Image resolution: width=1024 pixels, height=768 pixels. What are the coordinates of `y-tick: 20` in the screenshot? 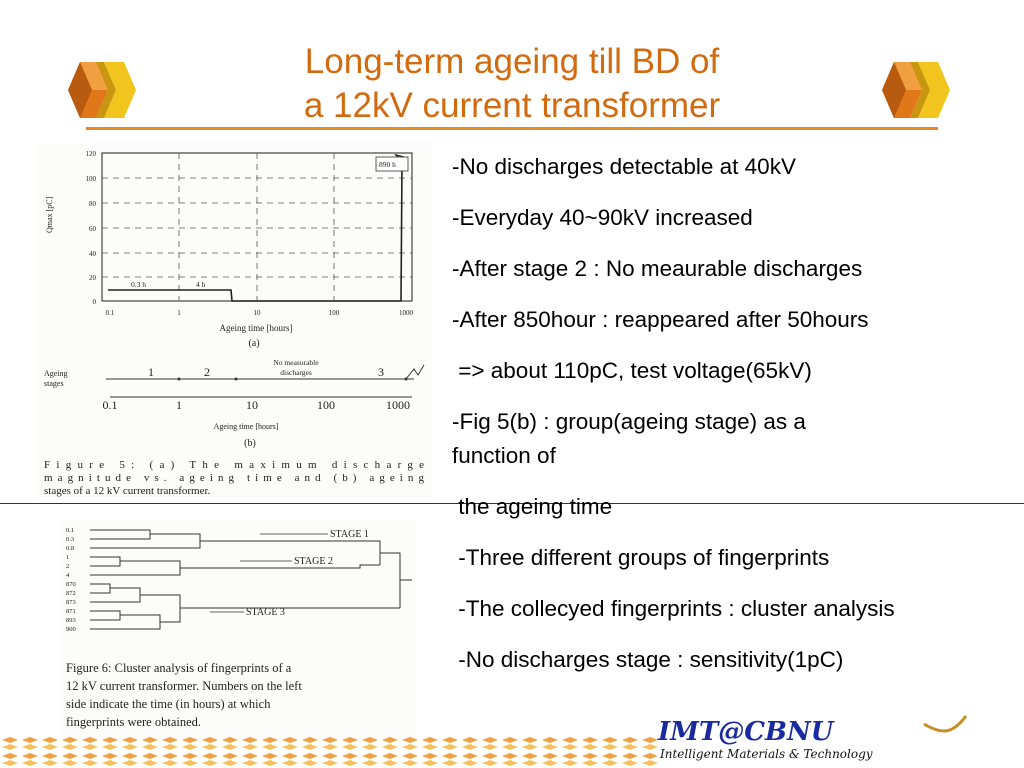 It's located at (93, 278).